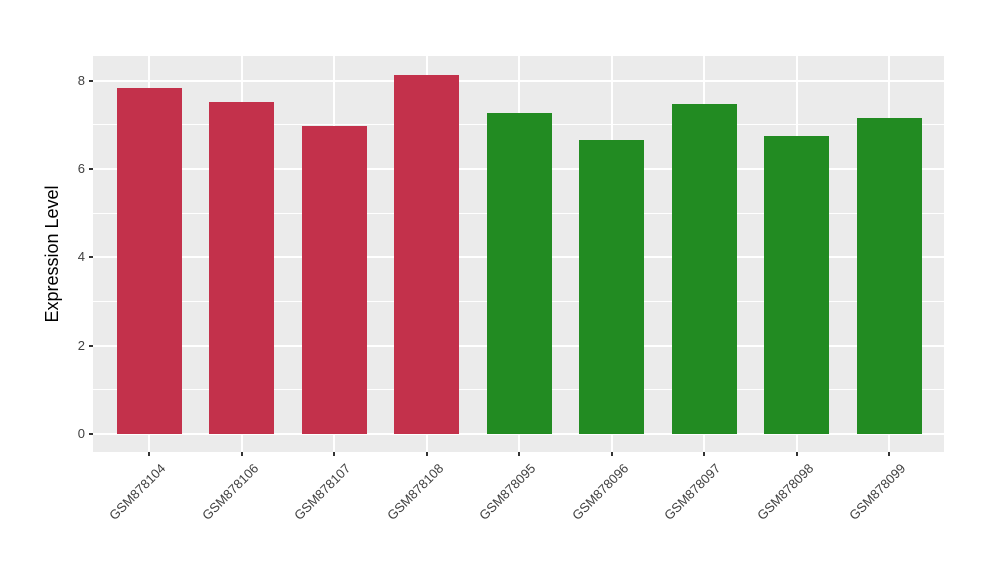 The width and height of the screenshot is (1000, 580). What do you see at coordinates (704, 454) in the screenshot?
I see `x-tick-mark-GSM878097` at bounding box center [704, 454].